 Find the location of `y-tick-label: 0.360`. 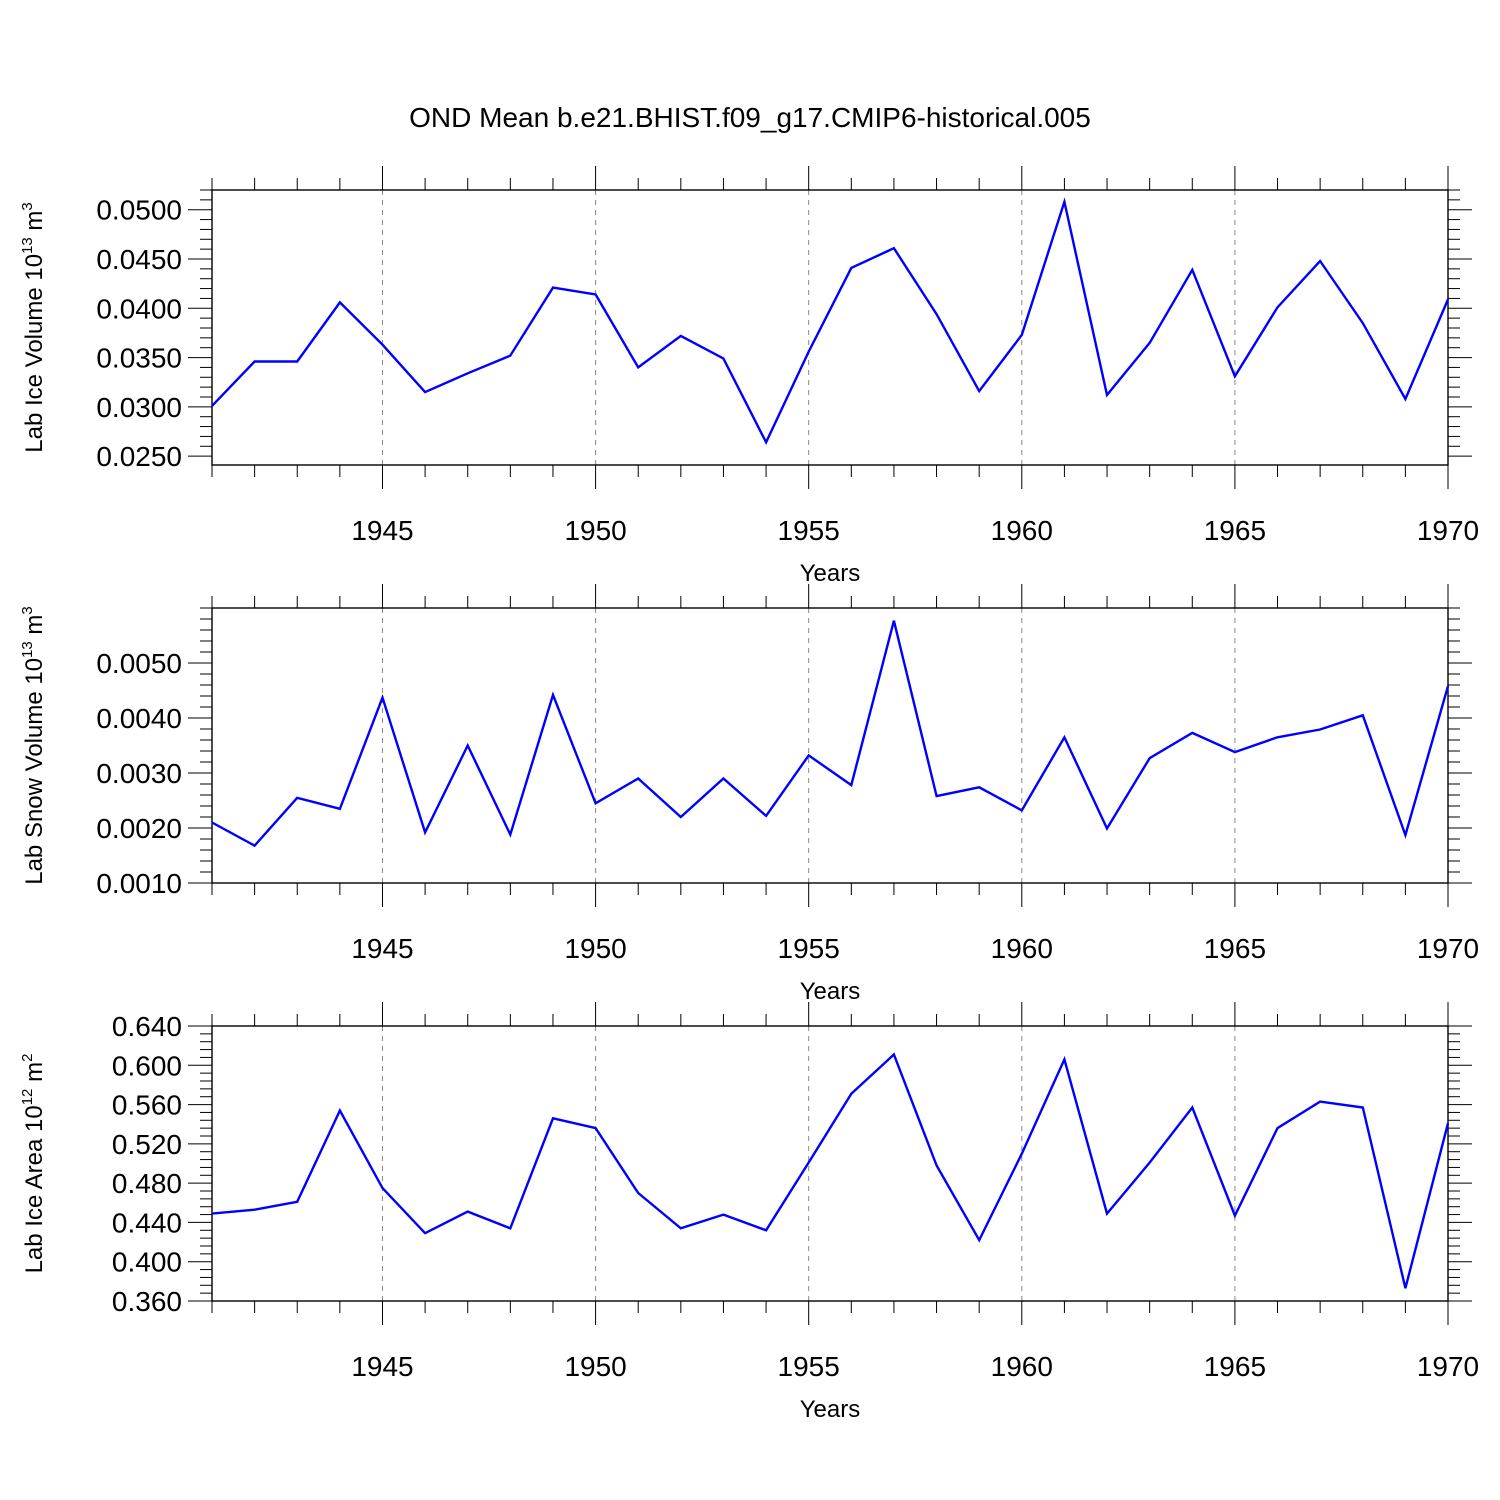

y-tick-label: 0.360 is located at coordinates (147, 1301).